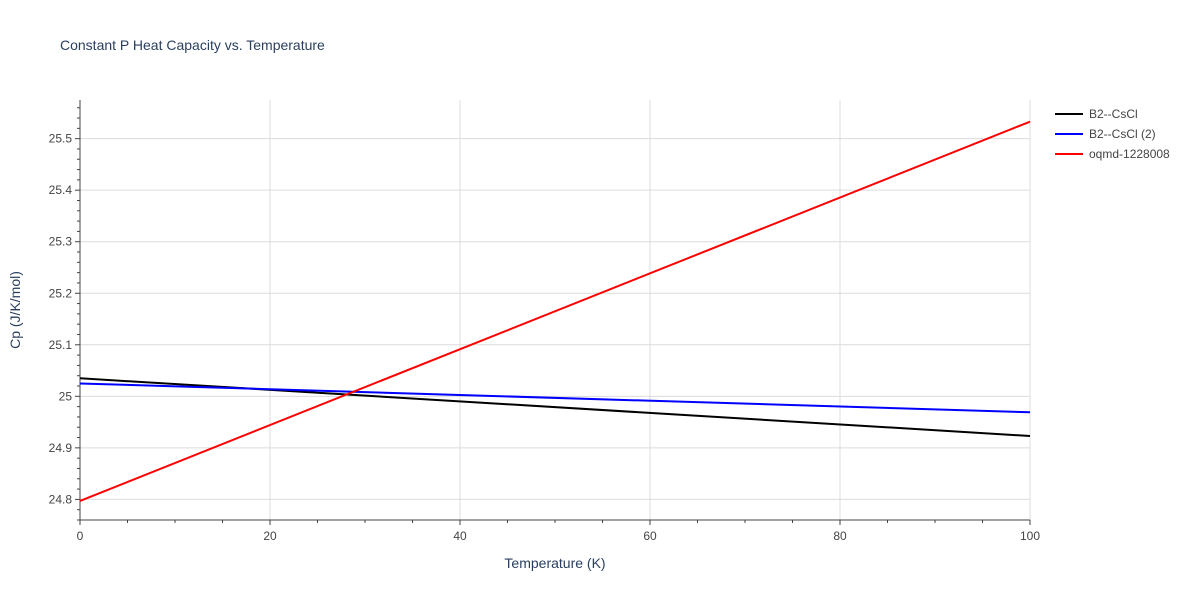  I want to click on y-tick-label: 25.1, so click(61, 345).